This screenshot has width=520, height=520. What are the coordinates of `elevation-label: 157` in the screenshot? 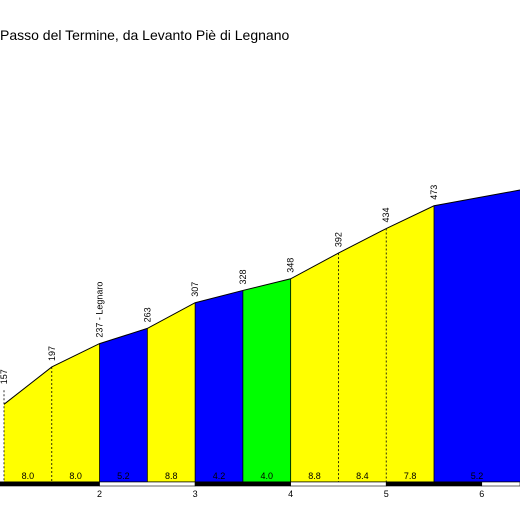 It's located at (4, 376).